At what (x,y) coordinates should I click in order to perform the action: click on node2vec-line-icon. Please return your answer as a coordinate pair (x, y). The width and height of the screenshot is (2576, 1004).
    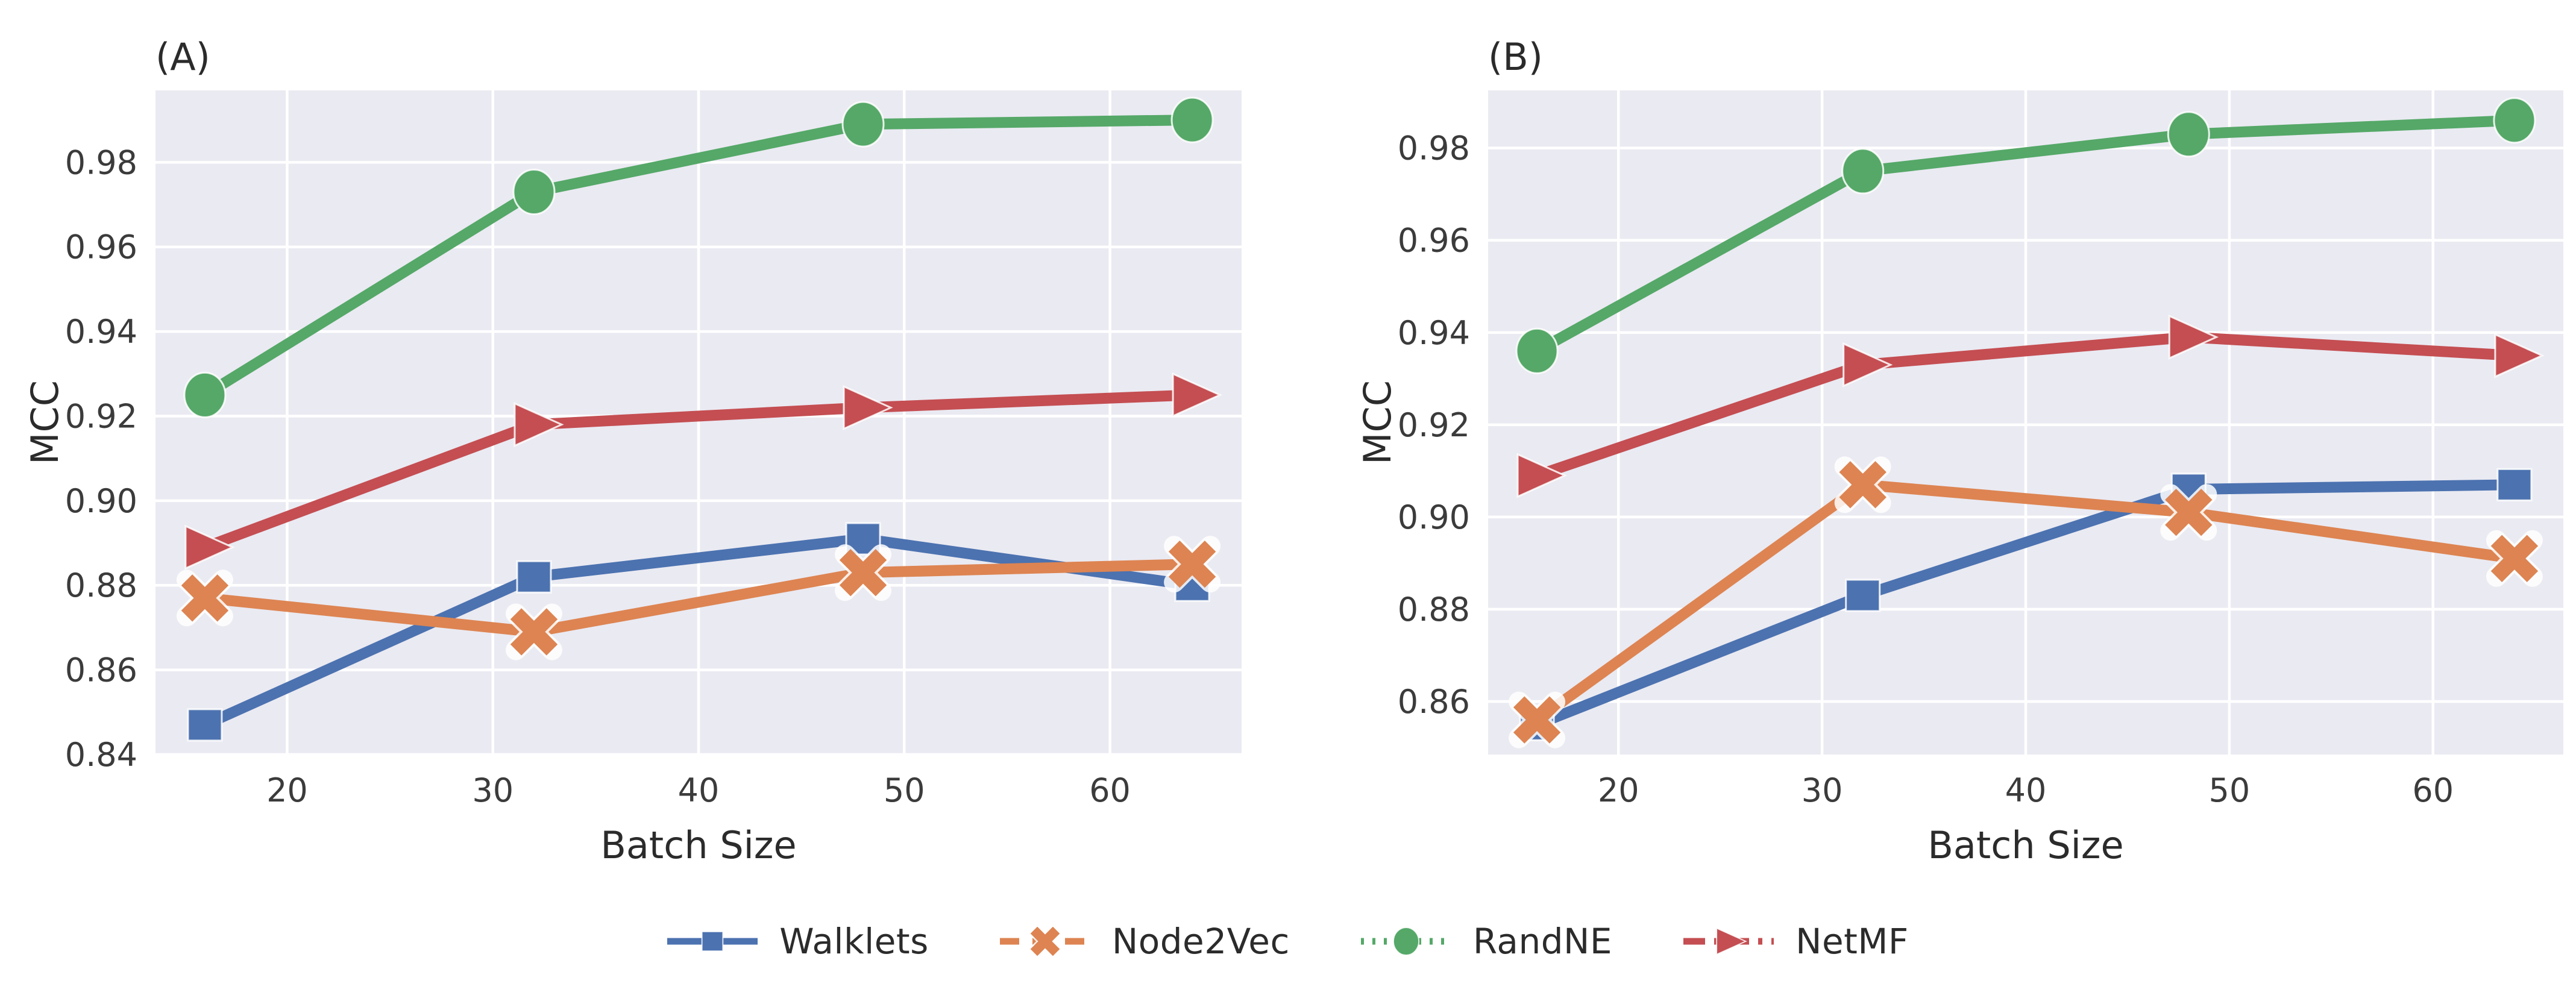
    Looking at the image, I should click on (1044, 941).